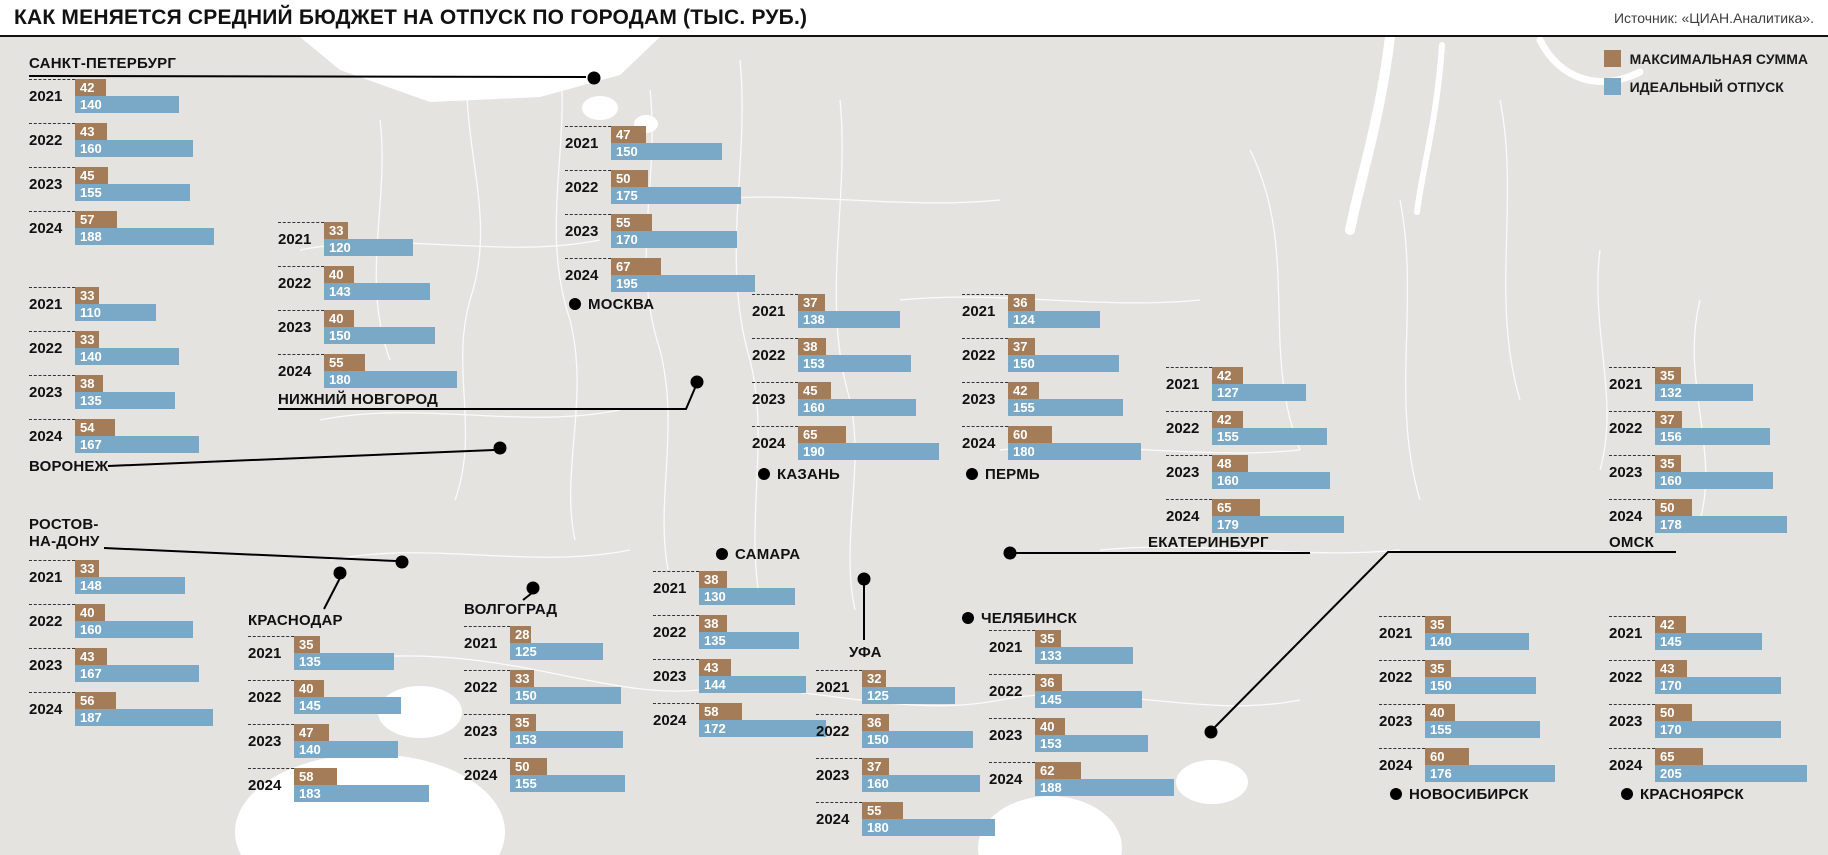  Describe the element at coordinates (697, 382) in the screenshot. I see `city-marker-icon-nizhniy-novgorod` at that location.